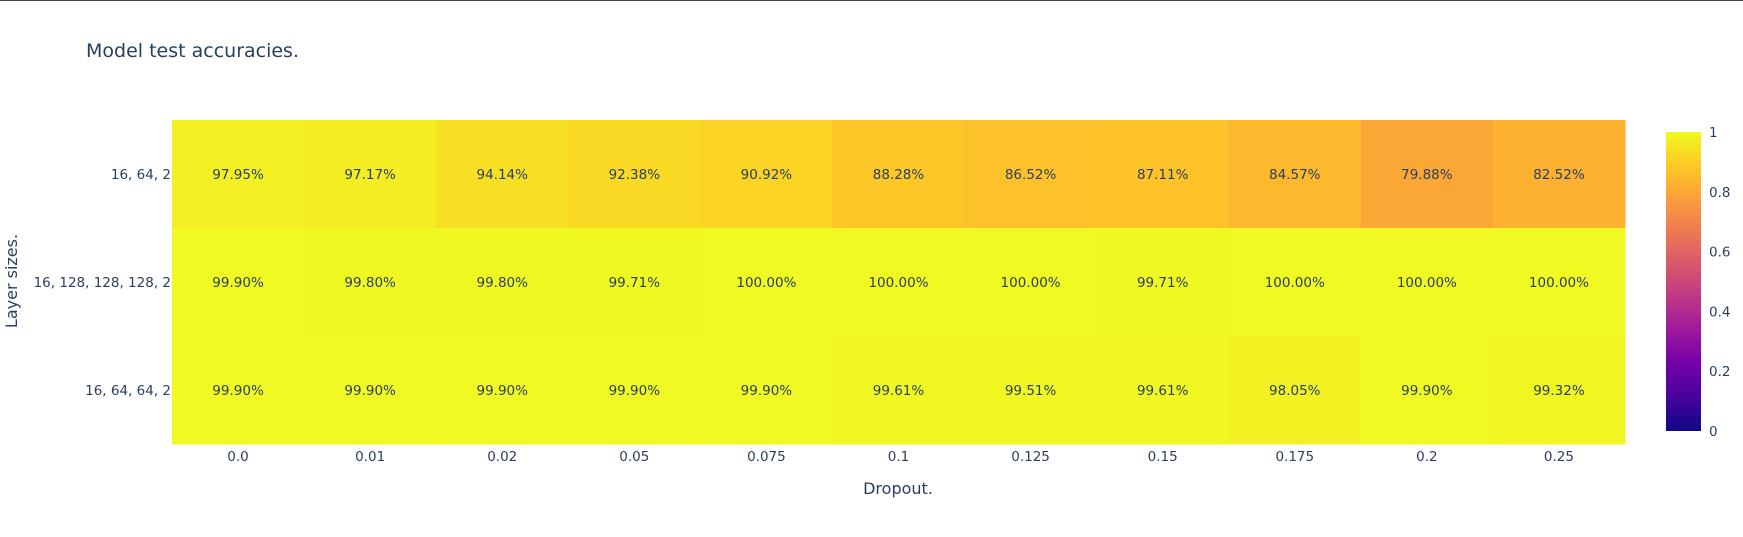  I want to click on heatmap-cell-label: 82.52%, so click(1559, 175).